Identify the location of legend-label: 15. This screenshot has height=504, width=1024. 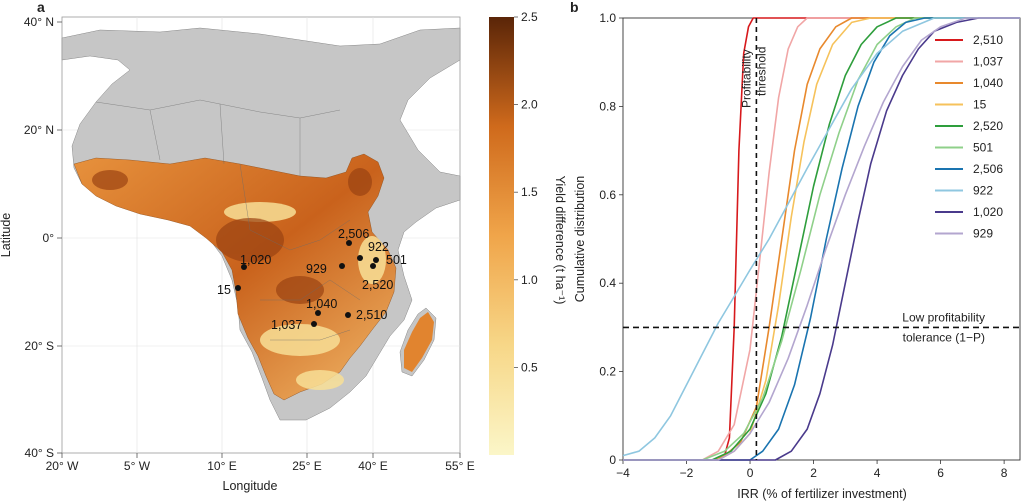
(980, 105).